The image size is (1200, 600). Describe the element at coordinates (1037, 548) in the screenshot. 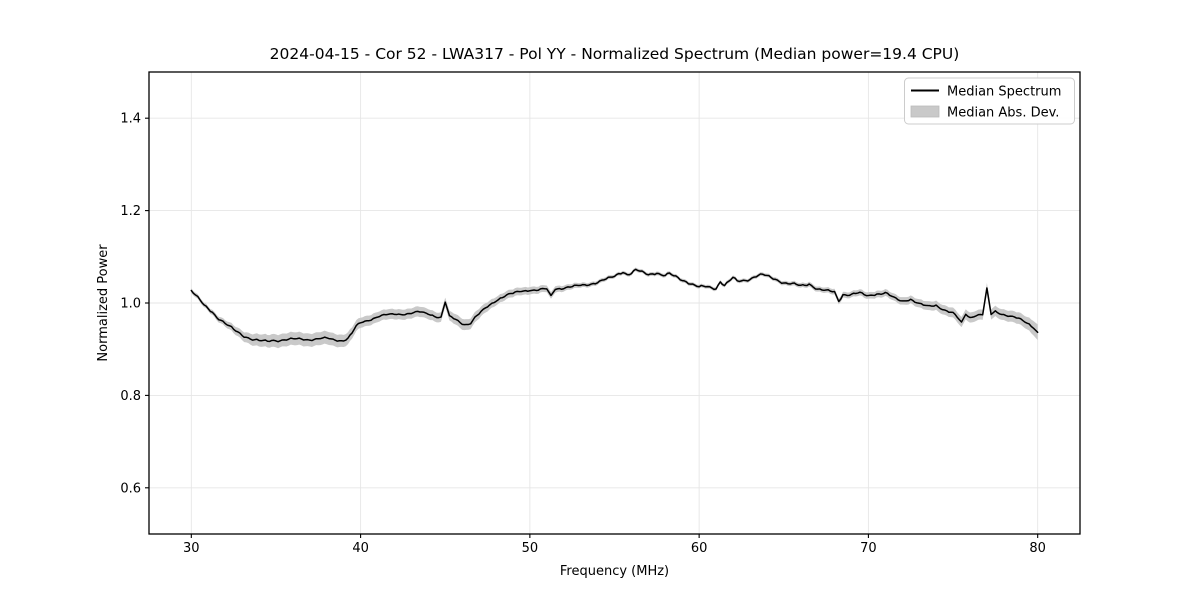

I see `xtick-label-80: 80` at that location.